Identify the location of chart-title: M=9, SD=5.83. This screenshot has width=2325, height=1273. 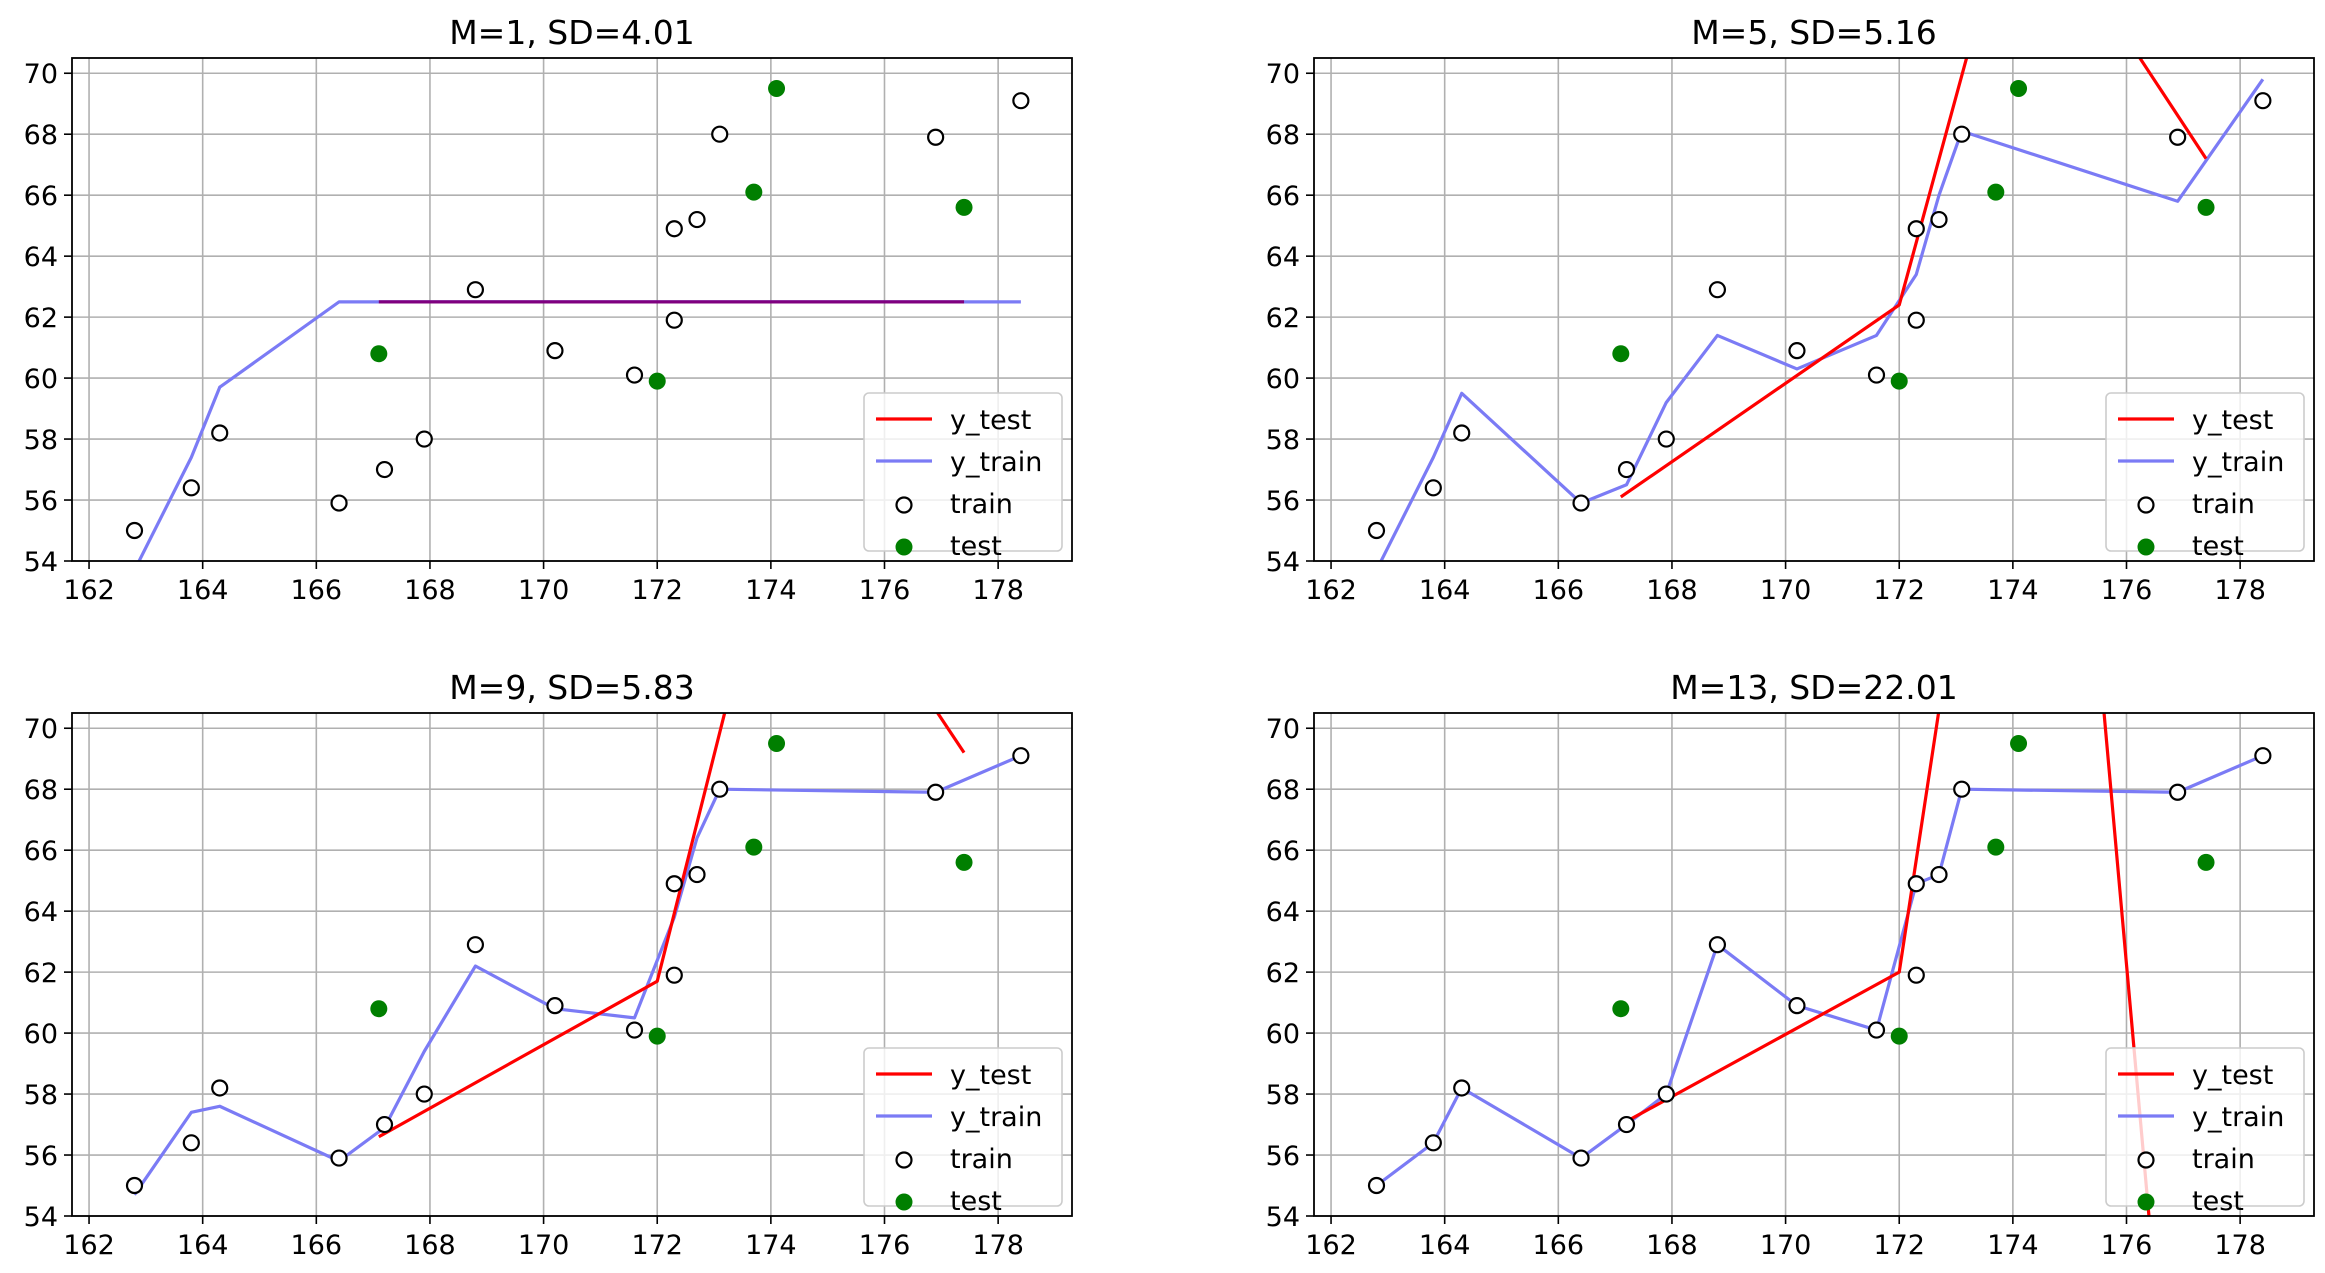
(572, 687).